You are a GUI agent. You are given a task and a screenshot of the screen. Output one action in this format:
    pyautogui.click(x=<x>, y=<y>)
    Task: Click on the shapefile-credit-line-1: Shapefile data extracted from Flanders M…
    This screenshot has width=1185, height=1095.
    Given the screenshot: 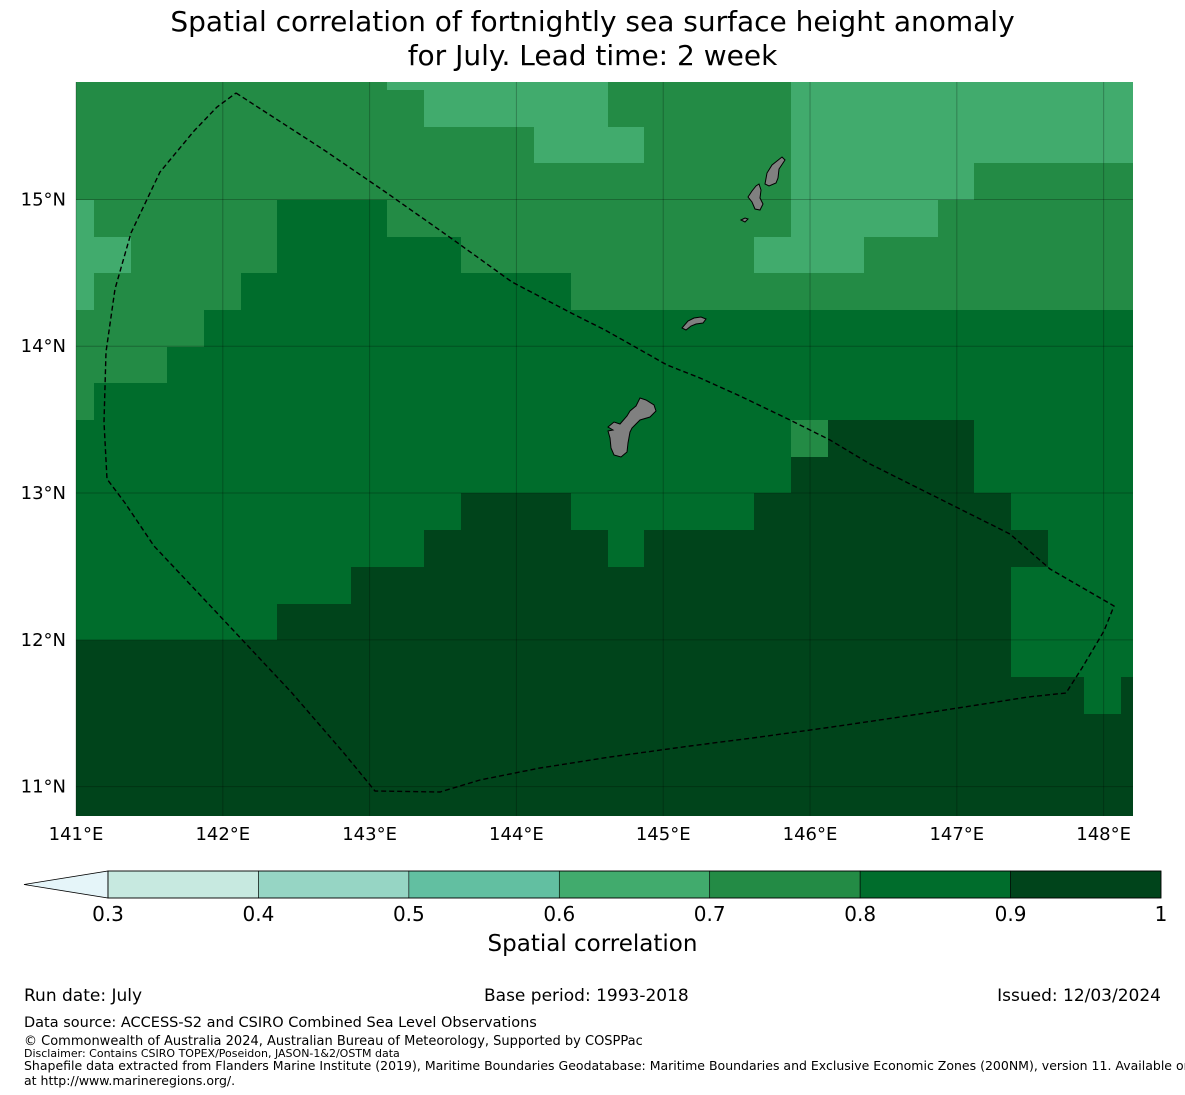 What is the action you would take?
    pyautogui.click(x=604, y=1065)
    